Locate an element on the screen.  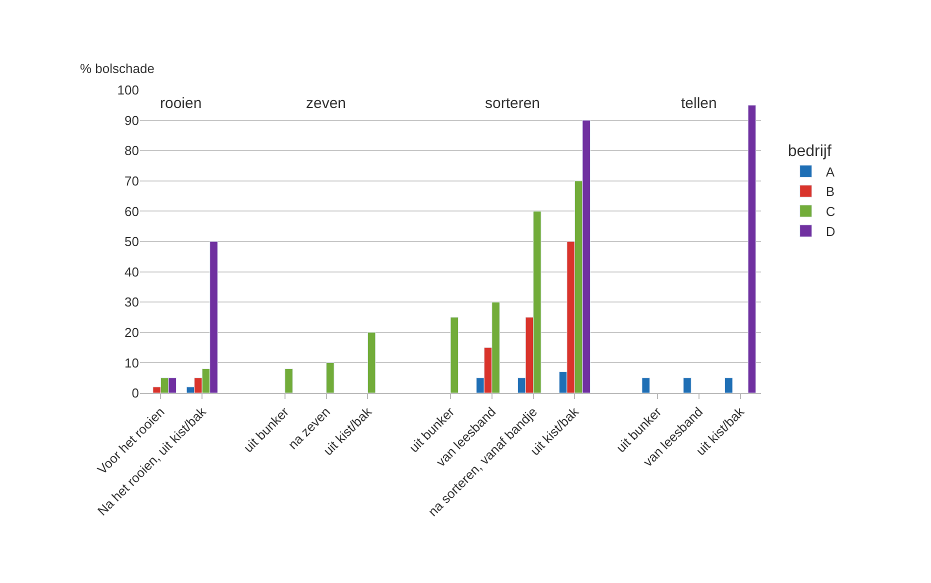
y-tick-label: 40 is located at coordinates (131, 272).